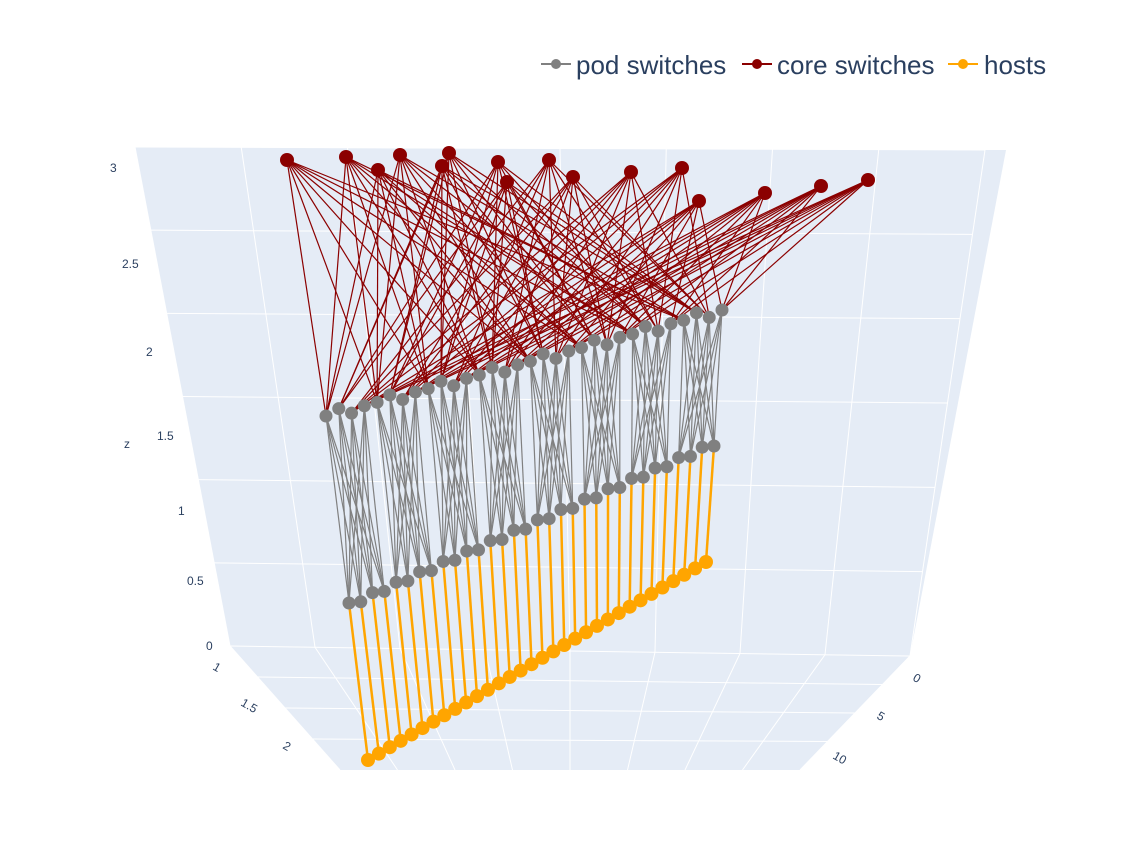  What do you see at coordinates (1015, 65) in the screenshot?
I see `legend-label: hosts` at bounding box center [1015, 65].